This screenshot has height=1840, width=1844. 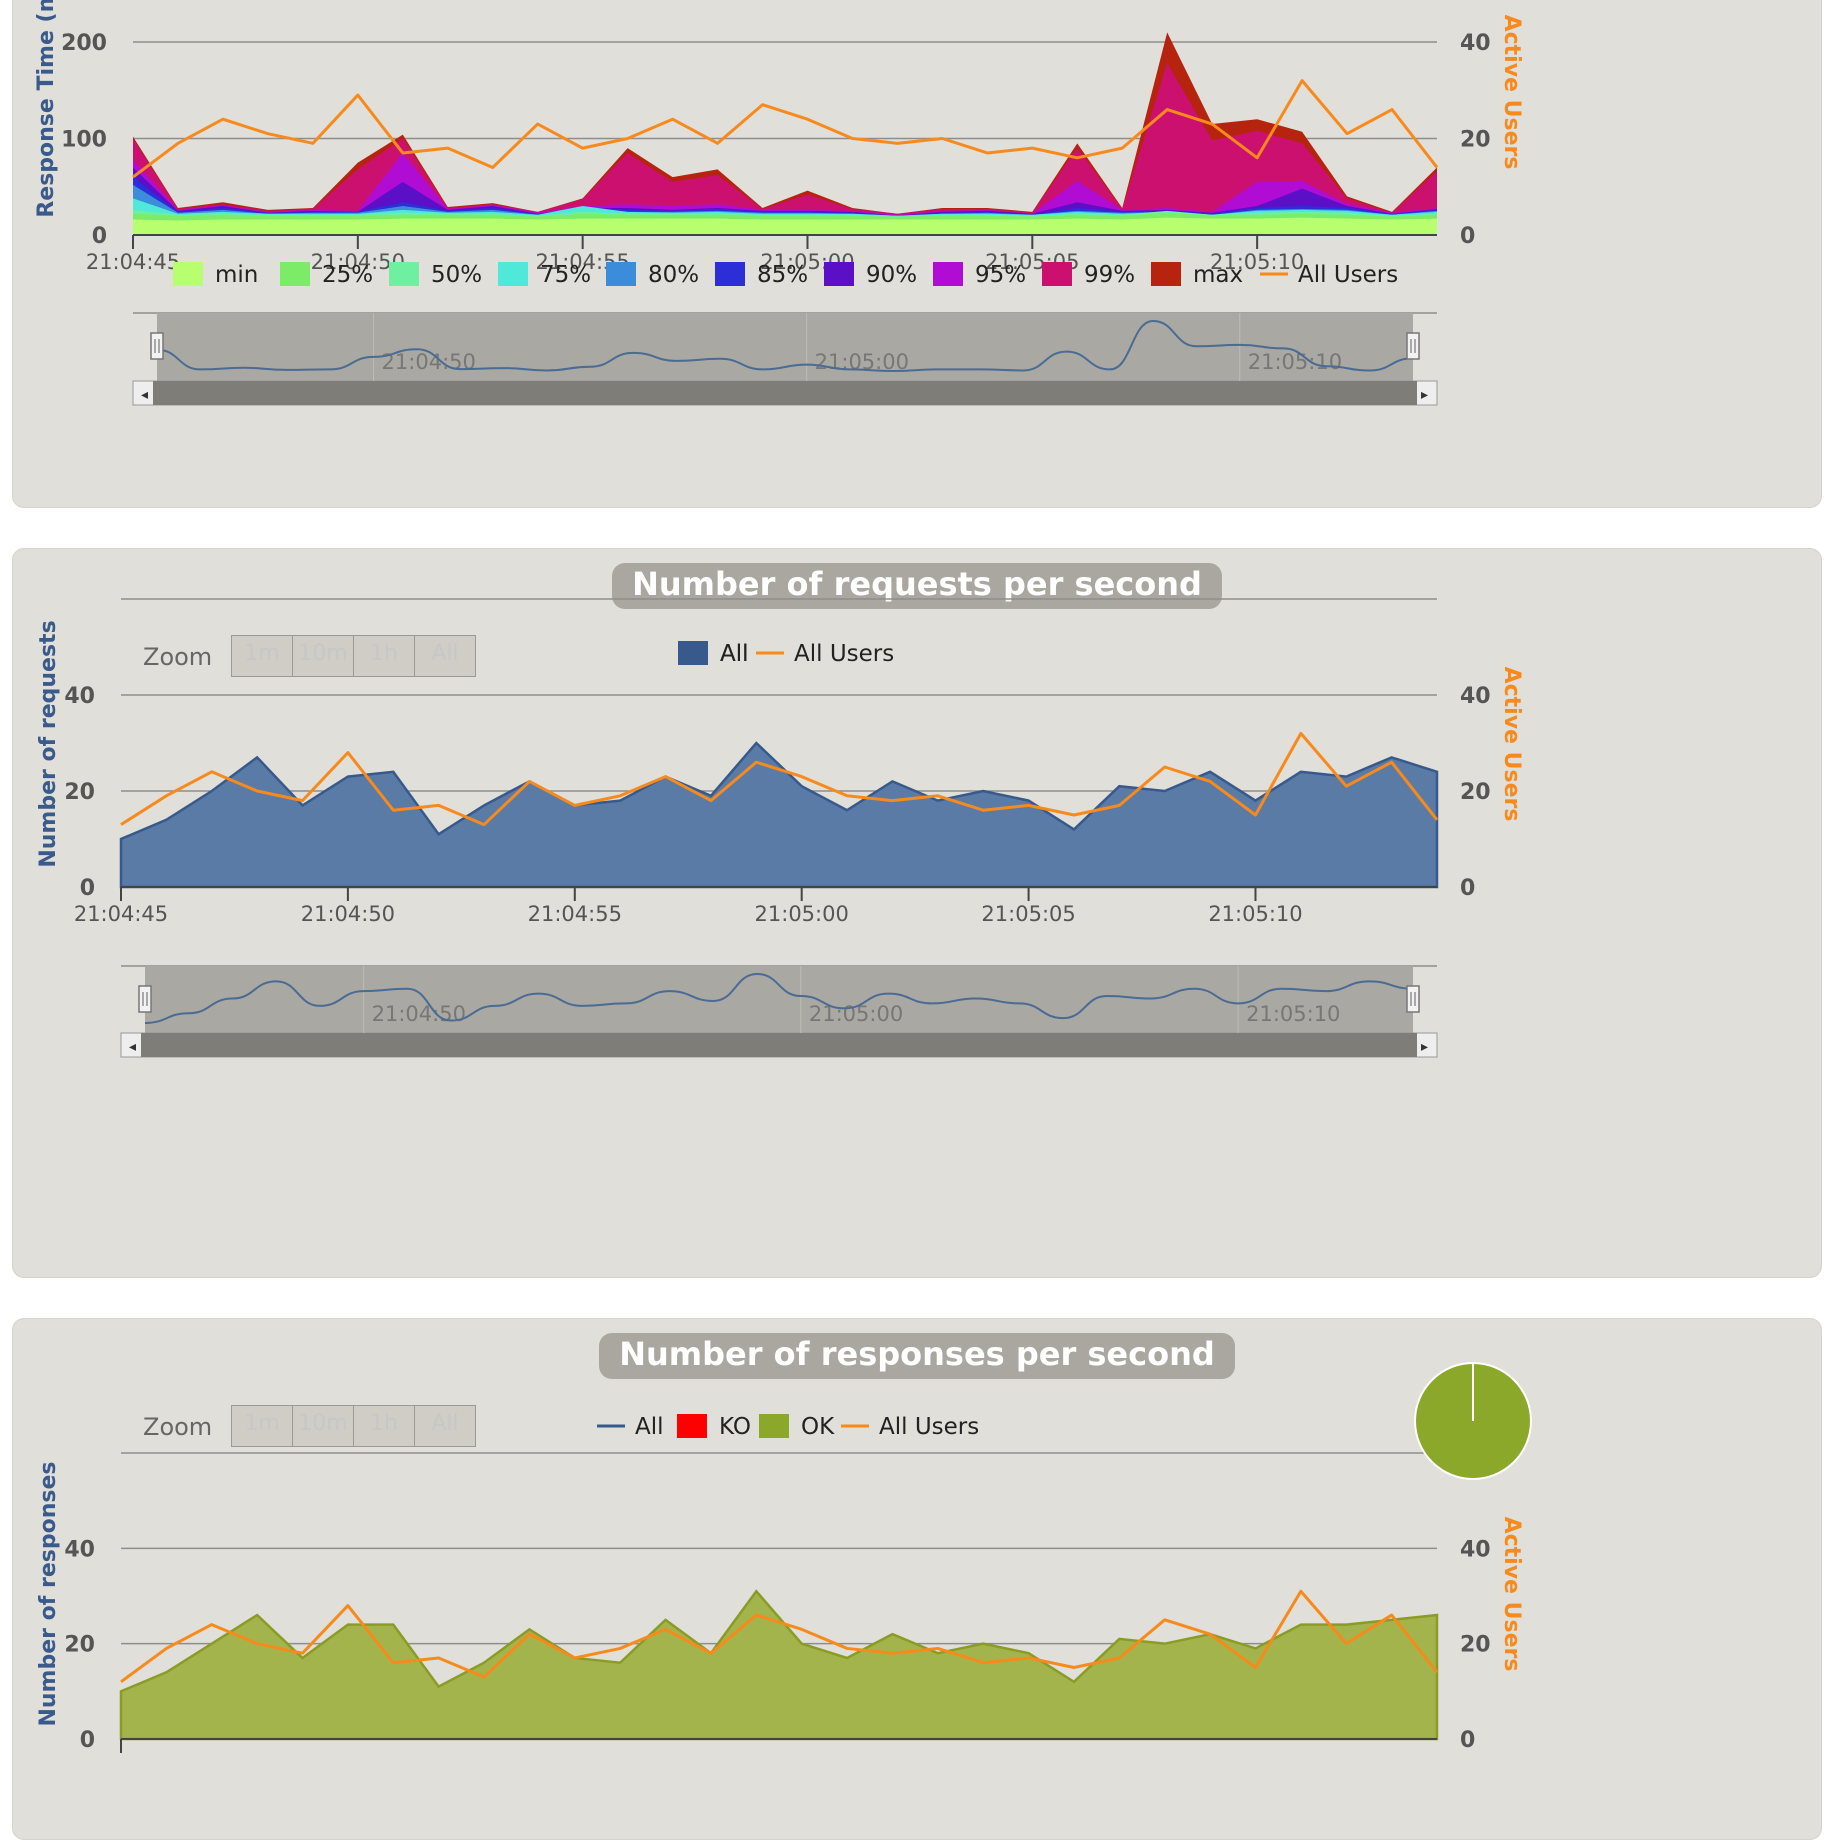 What do you see at coordinates (891, 275) in the screenshot?
I see `legend-label-90pct: 90%` at bounding box center [891, 275].